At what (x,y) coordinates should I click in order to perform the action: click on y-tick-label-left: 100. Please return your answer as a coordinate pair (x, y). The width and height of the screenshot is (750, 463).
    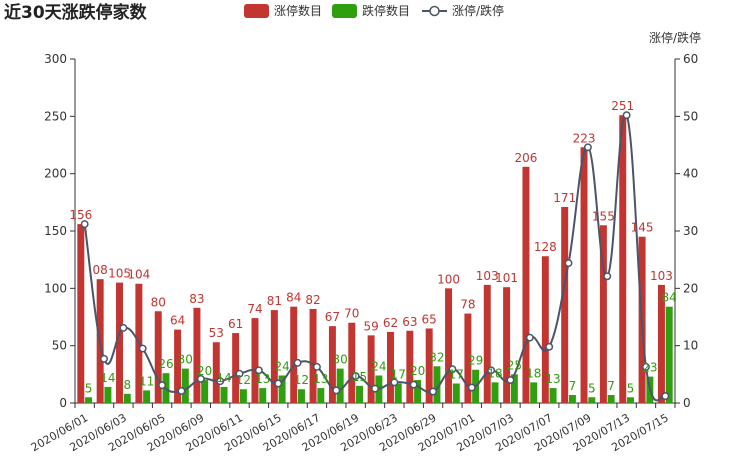
    Looking at the image, I should click on (55, 288).